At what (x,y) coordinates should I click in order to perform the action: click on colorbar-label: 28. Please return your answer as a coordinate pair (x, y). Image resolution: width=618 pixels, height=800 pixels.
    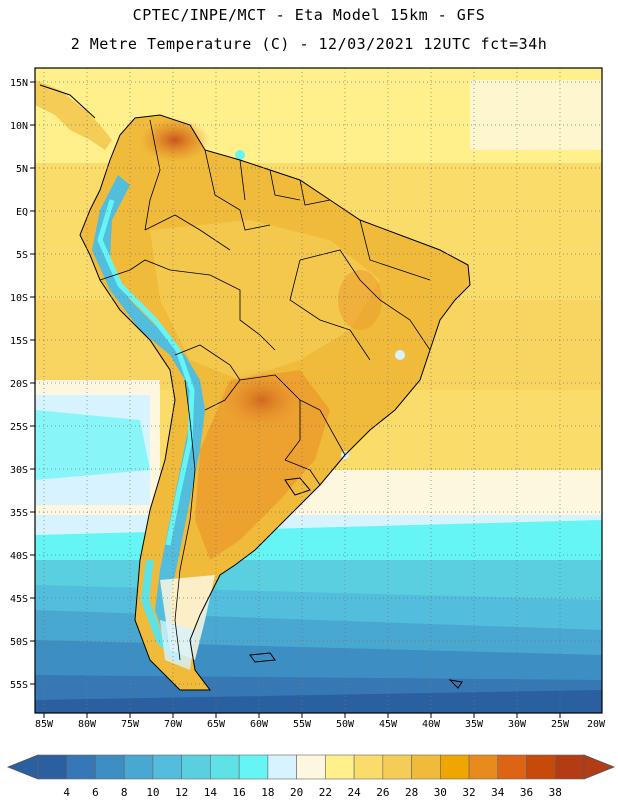
    Looking at the image, I should click on (411, 792).